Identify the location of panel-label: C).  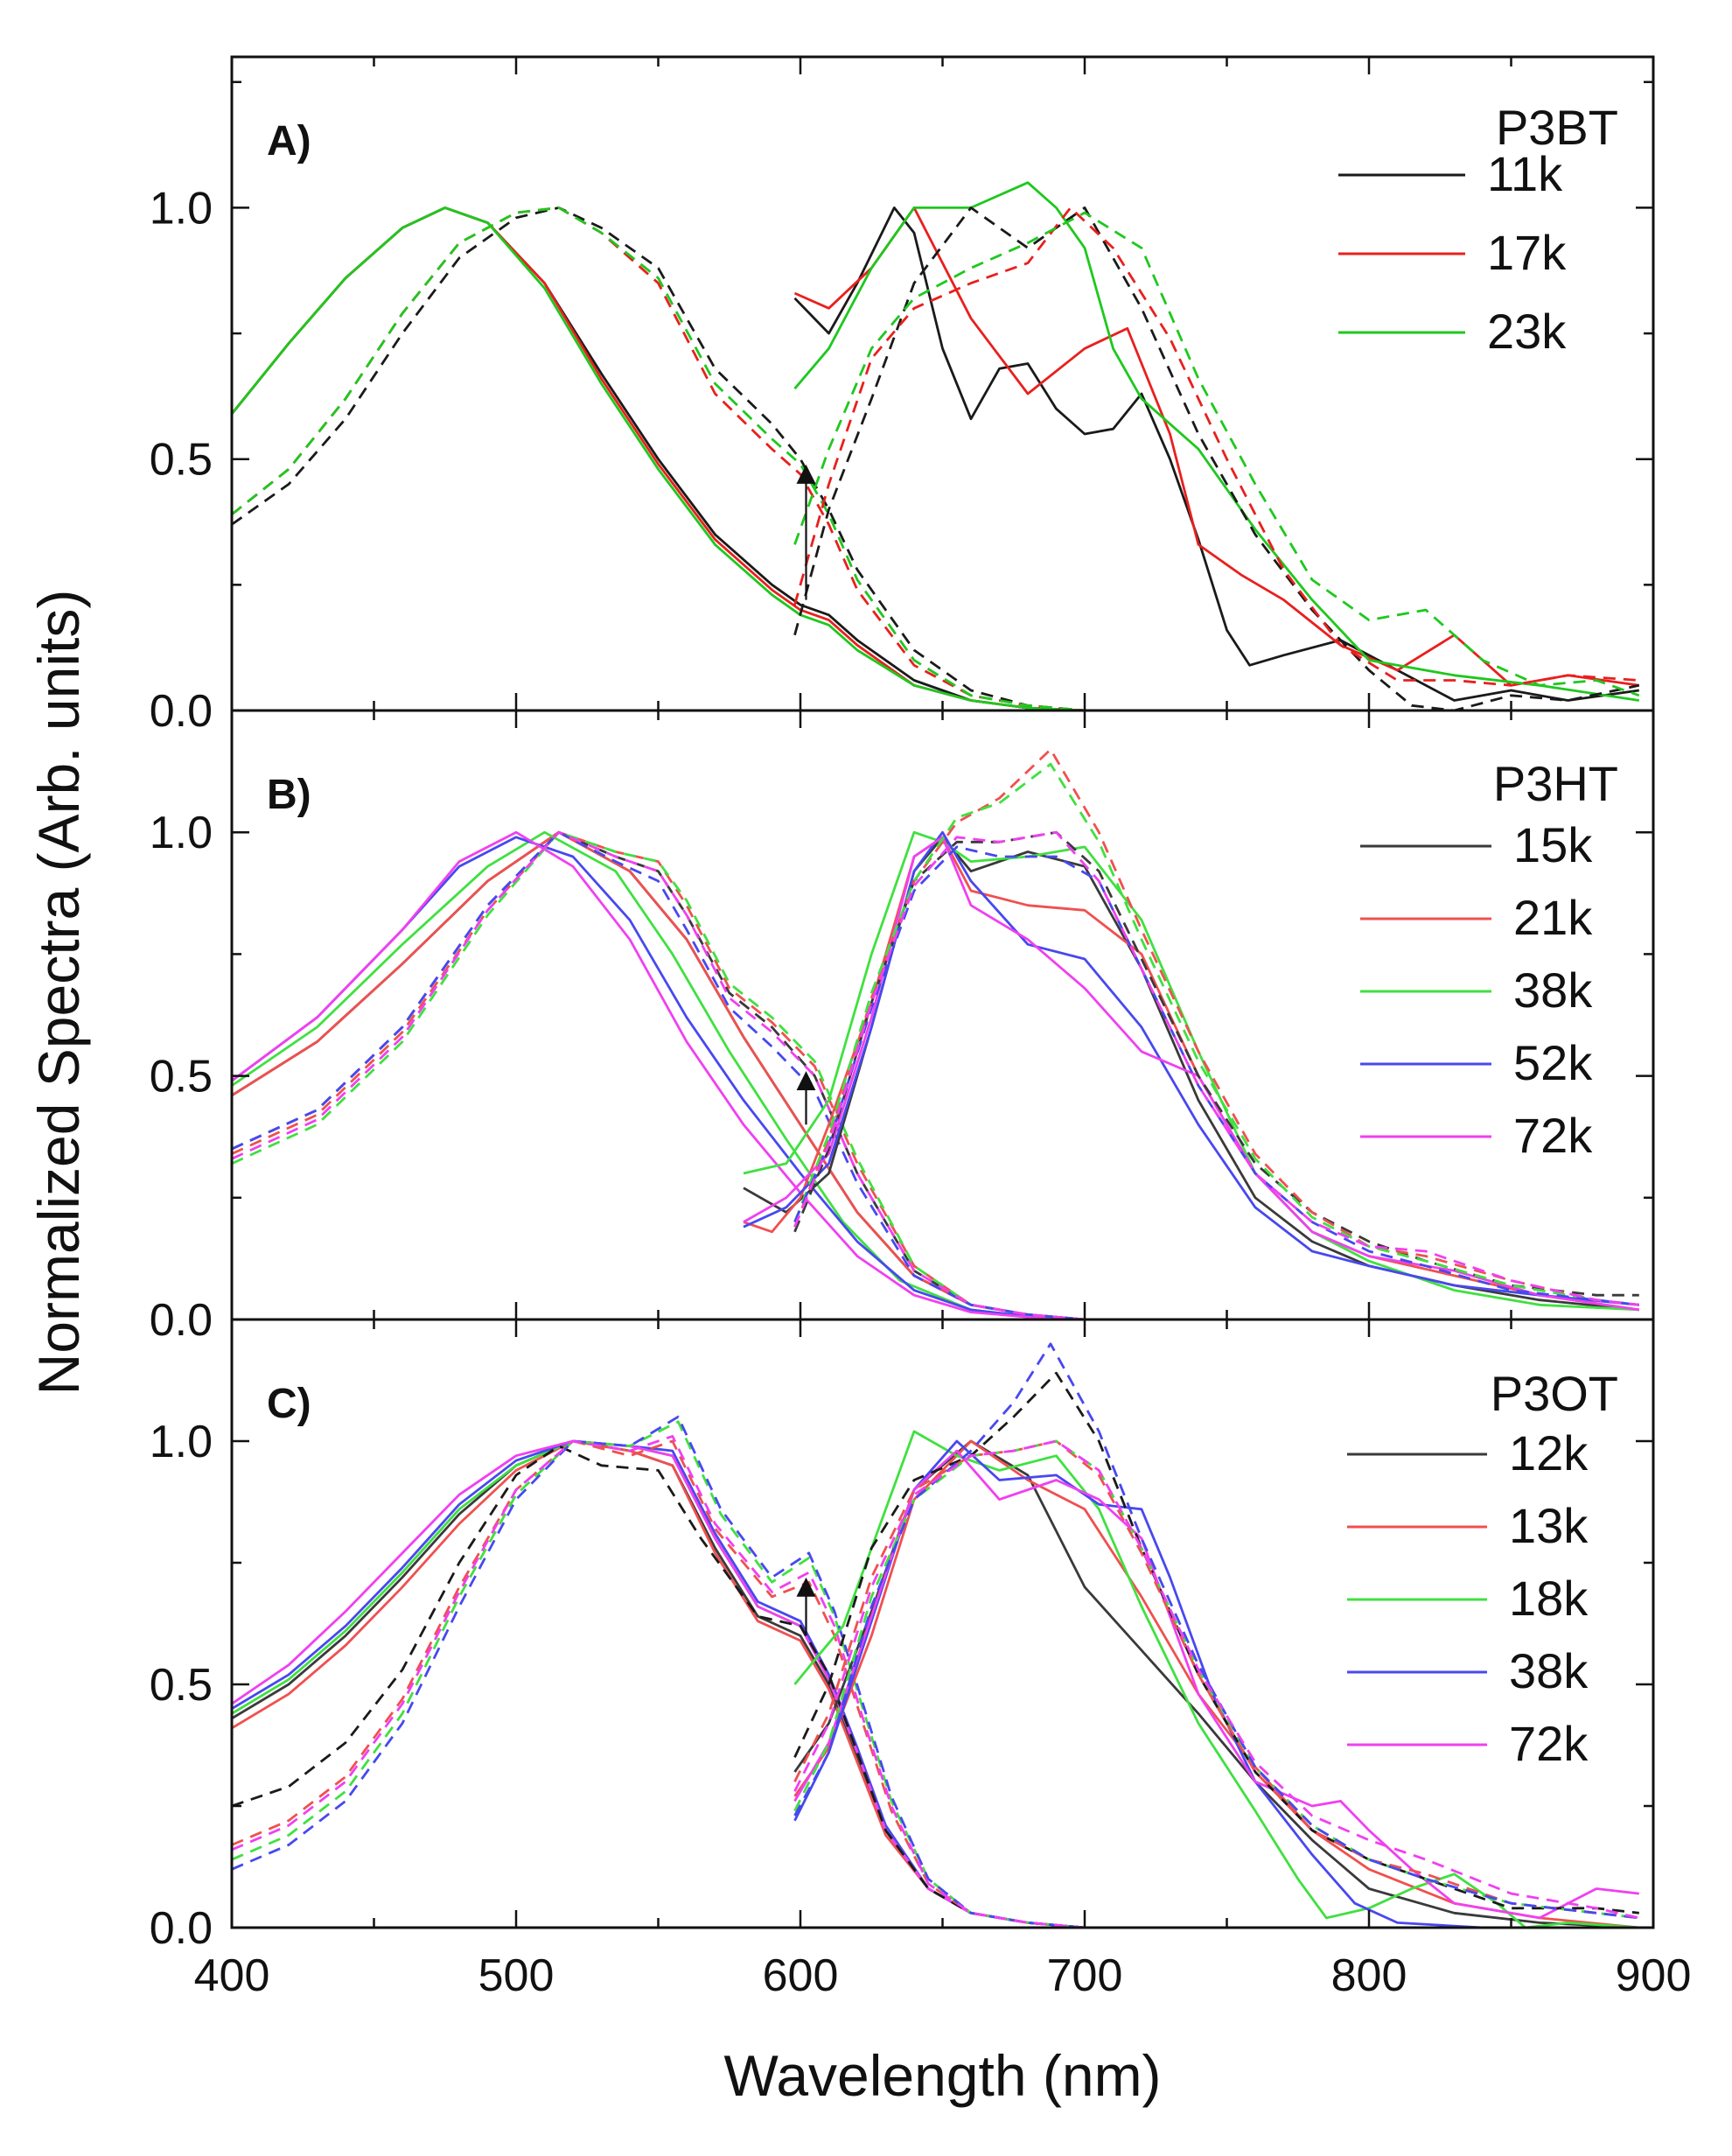
(289, 1404).